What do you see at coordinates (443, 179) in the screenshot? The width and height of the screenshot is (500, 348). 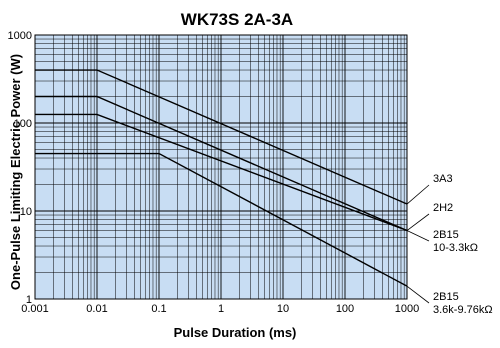 I see `series-label: 3A3` at bounding box center [443, 179].